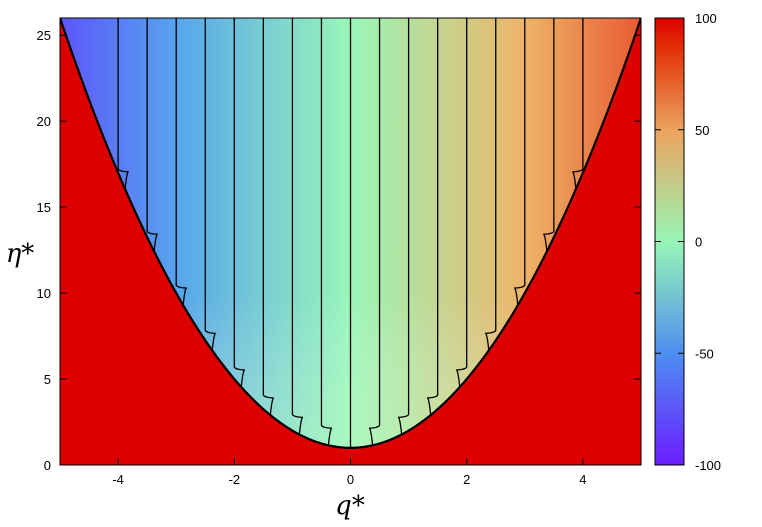 This screenshot has width=762, height=527. I want to click on x-axis-label: q*, so click(350, 506).